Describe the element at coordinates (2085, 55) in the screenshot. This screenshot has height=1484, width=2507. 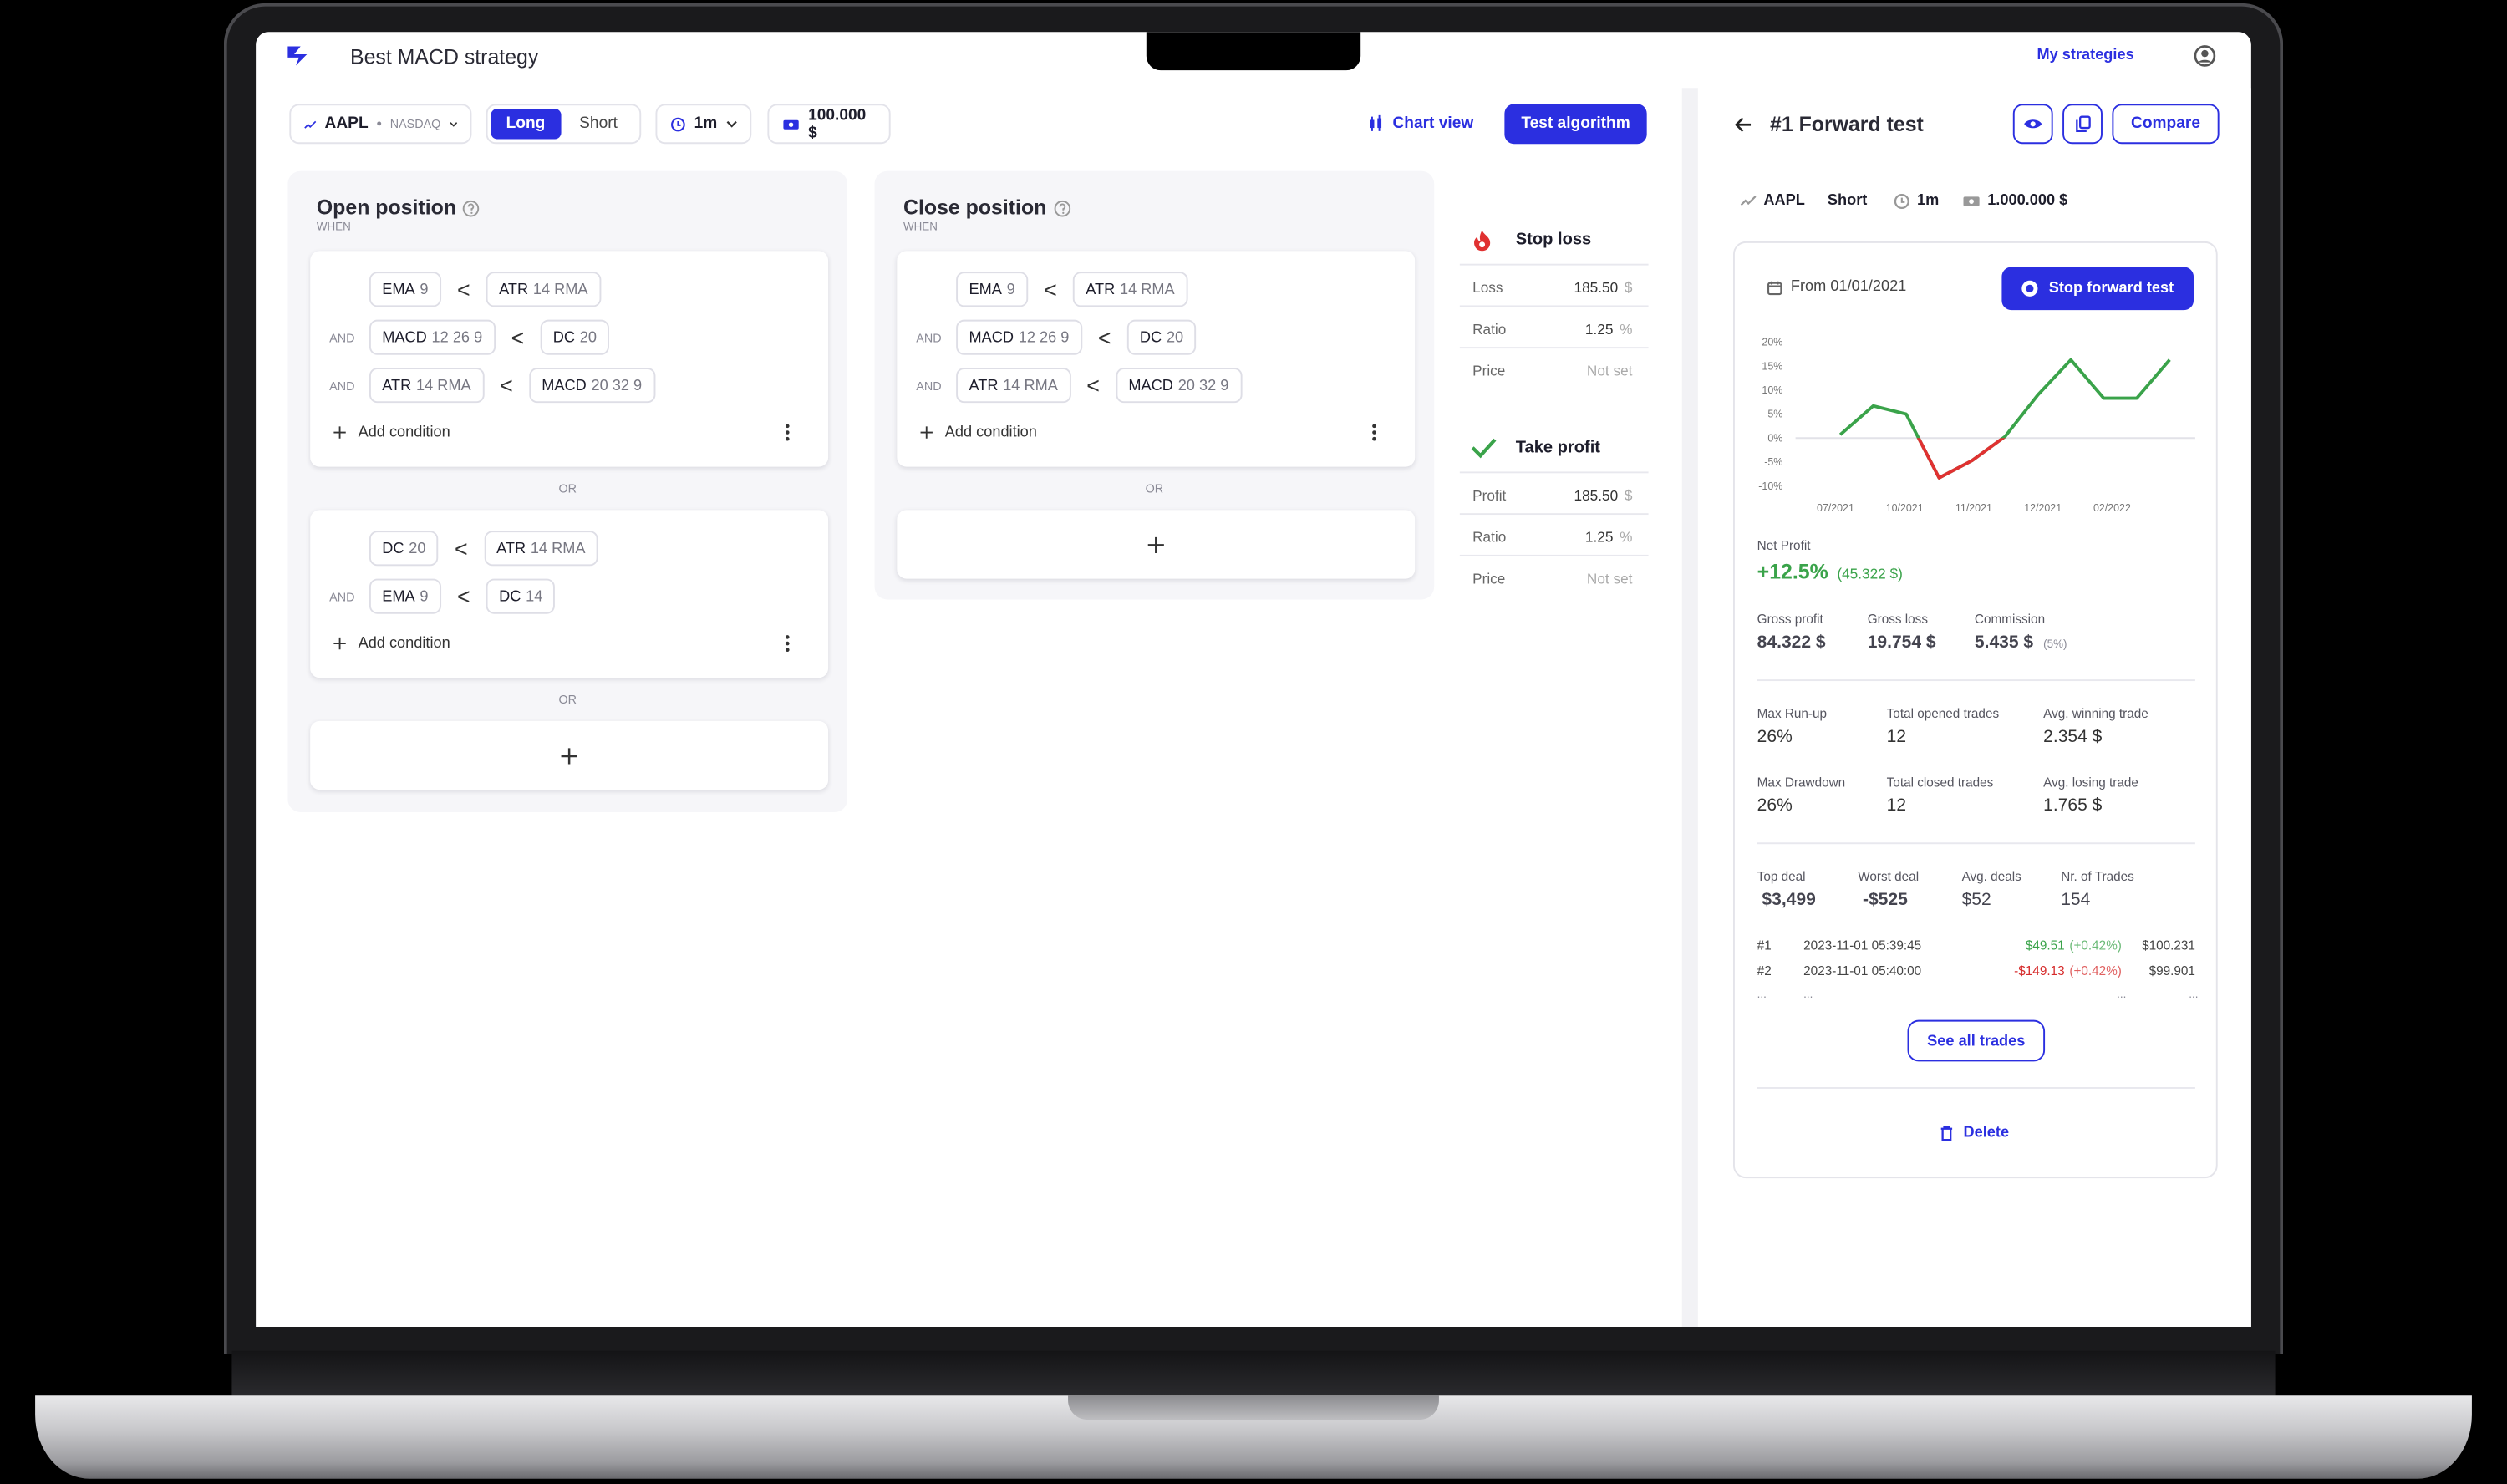
I see `nav-link: My strategies` at that location.